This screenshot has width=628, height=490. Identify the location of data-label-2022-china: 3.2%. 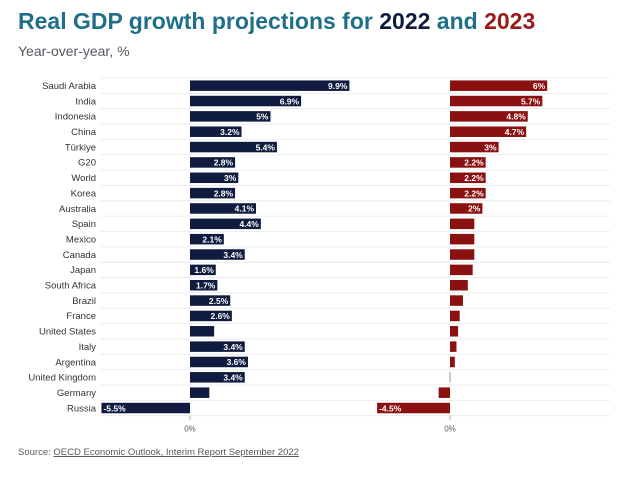
(230, 132).